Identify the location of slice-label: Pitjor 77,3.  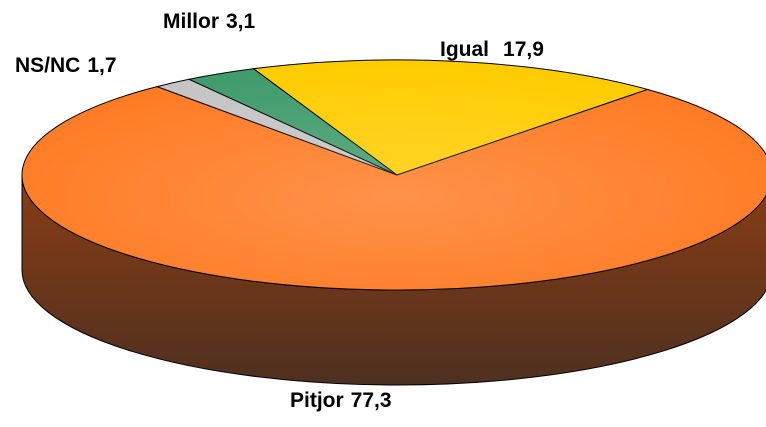
(341, 400).